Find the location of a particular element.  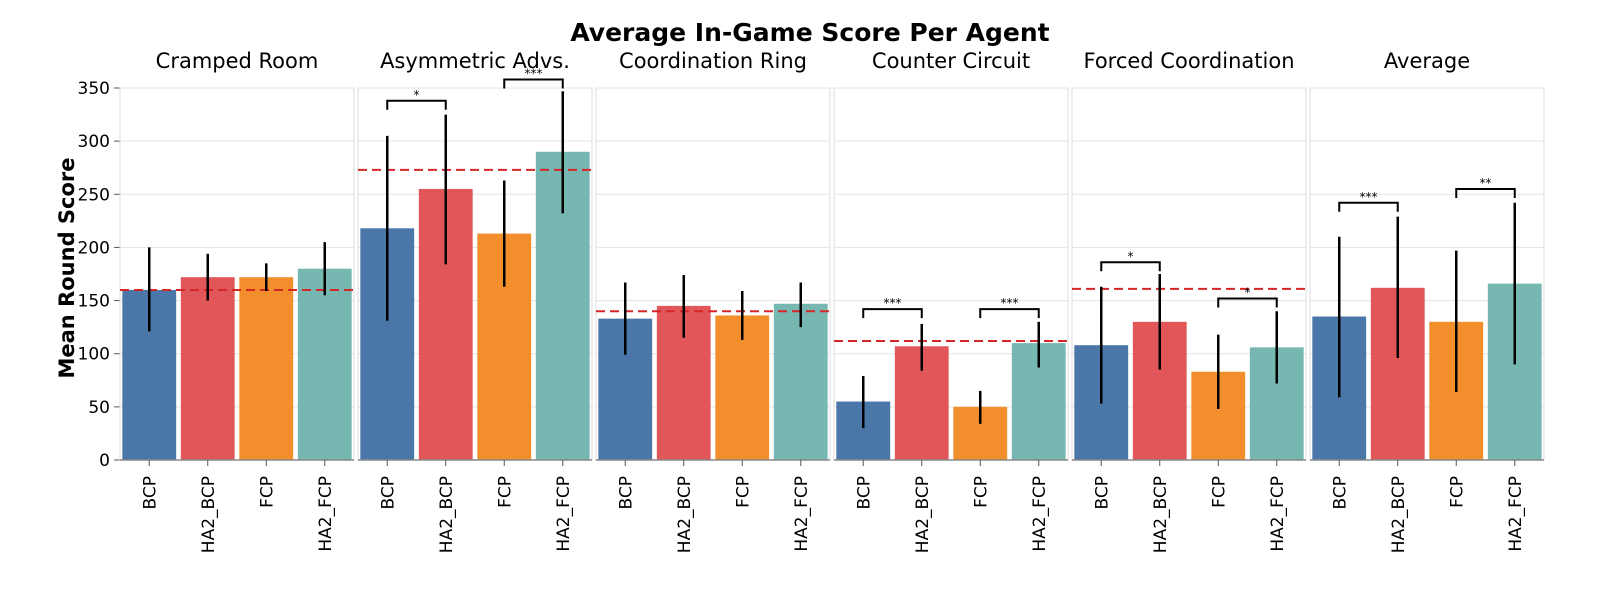

panel-title: Counter Circuit is located at coordinates (951, 61).